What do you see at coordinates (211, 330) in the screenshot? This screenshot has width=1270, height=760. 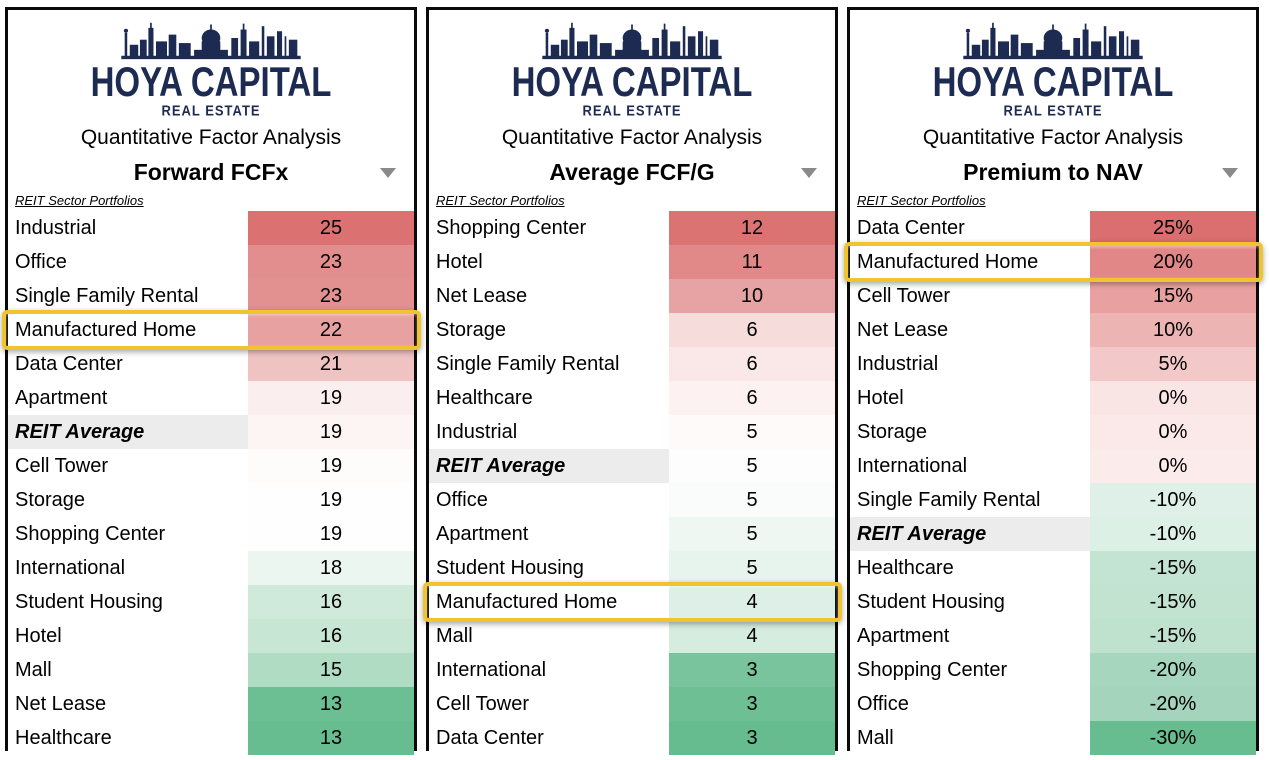 I see `sector-row: Manufactured Home 22` at bounding box center [211, 330].